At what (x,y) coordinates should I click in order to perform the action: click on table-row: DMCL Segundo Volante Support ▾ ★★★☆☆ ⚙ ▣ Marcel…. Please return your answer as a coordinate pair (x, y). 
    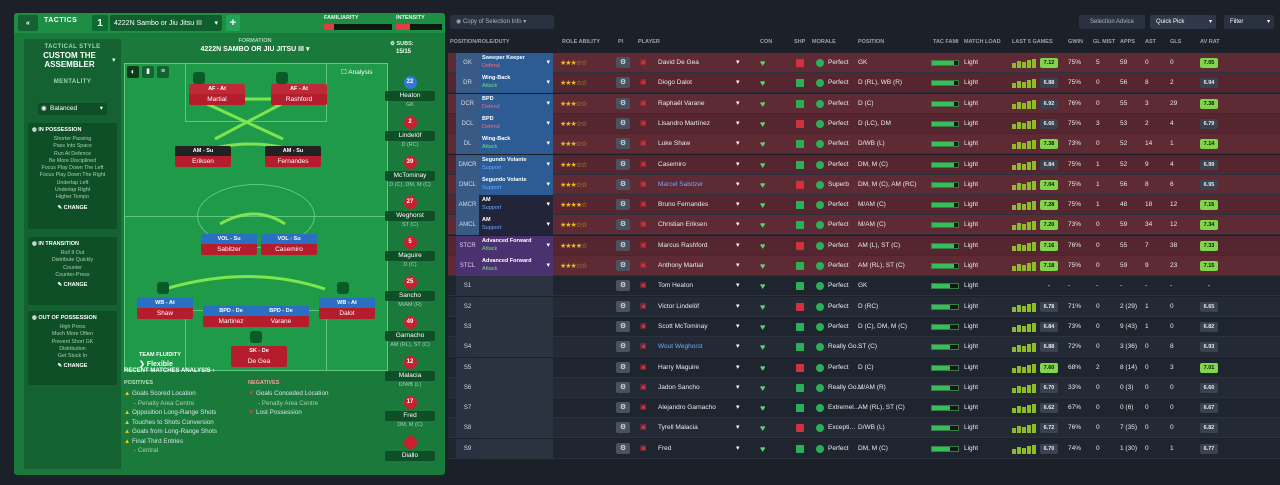
    Looking at the image, I should click on (864, 184).